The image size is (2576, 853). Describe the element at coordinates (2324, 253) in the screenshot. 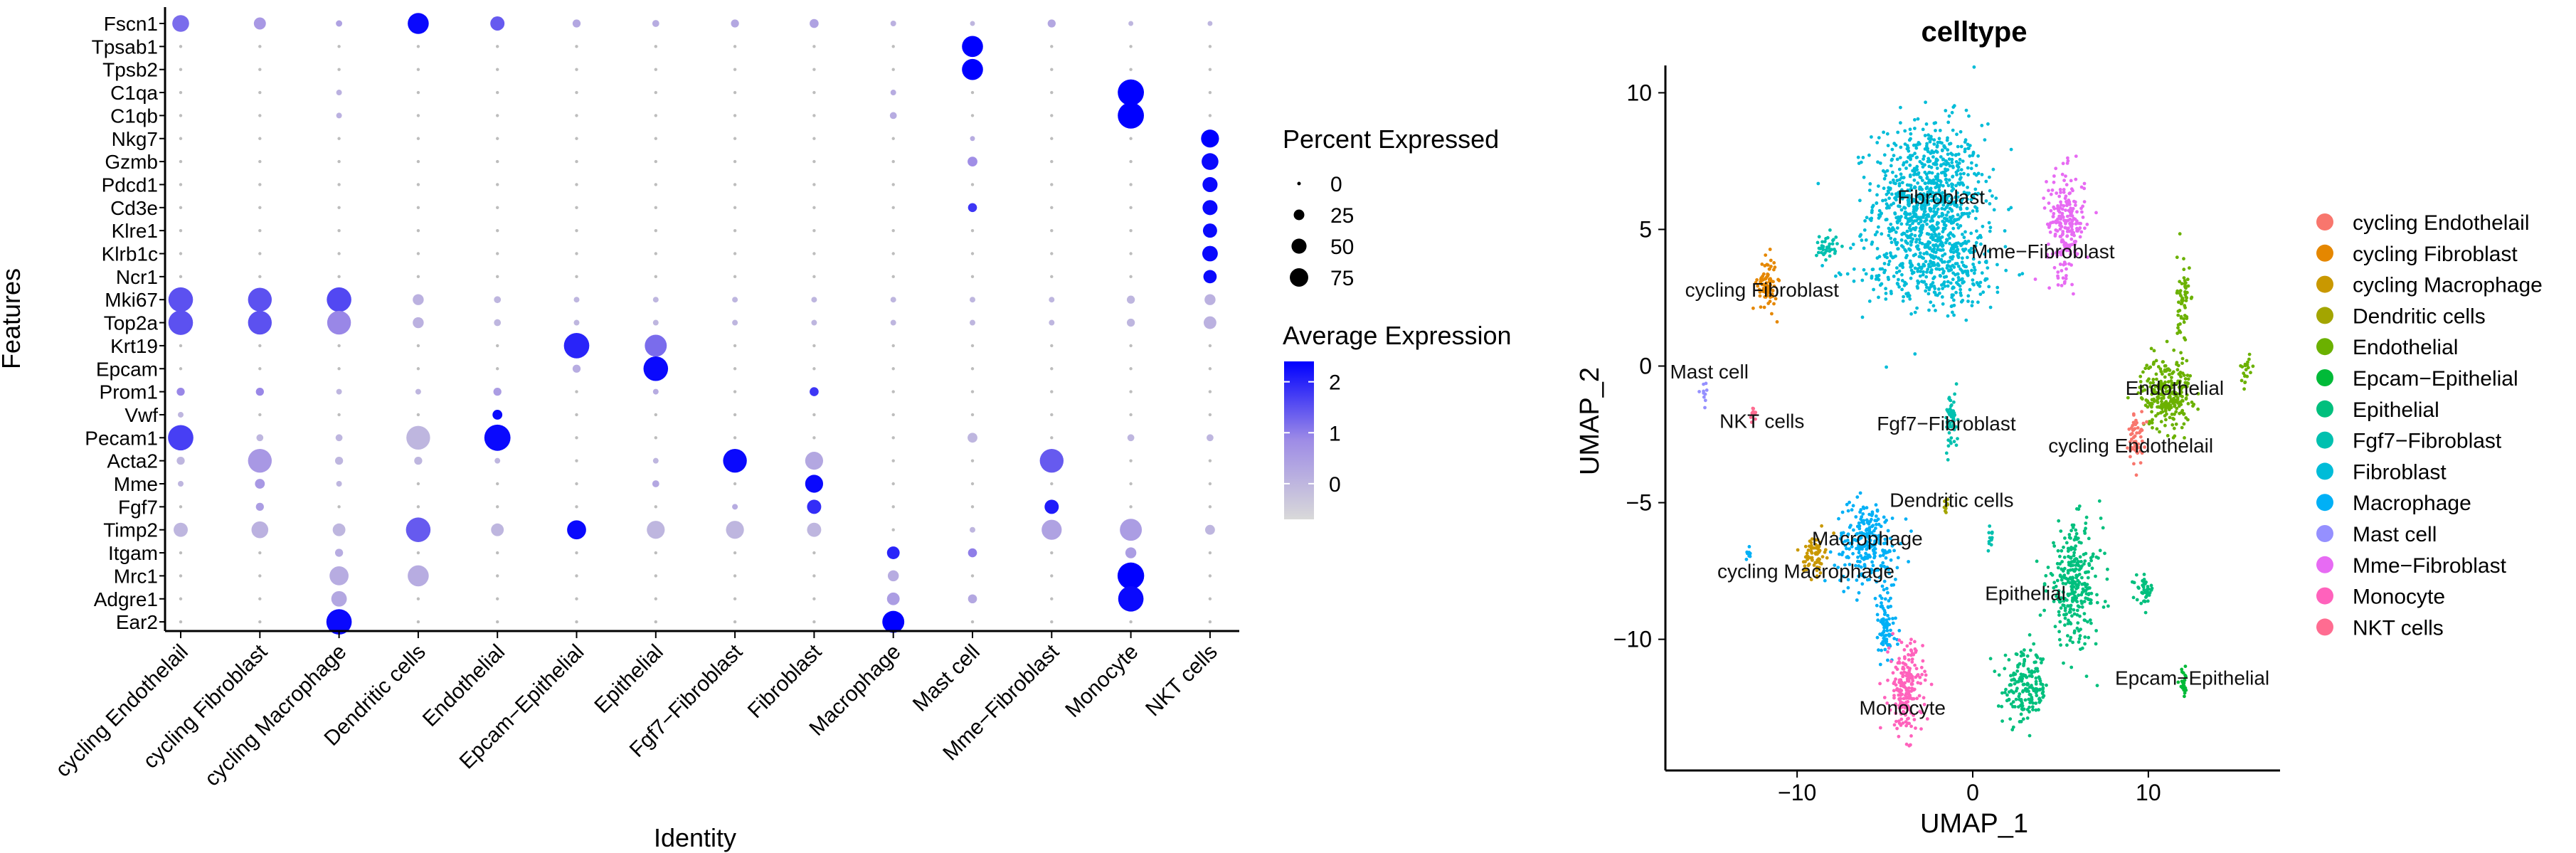

I see `umap-legend-swatch` at that location.